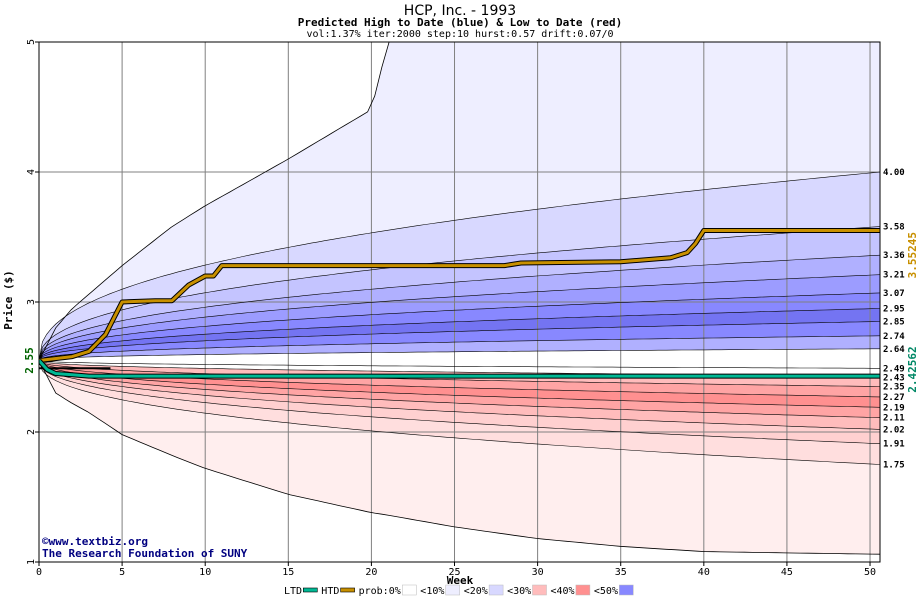 Image resolution: width=920 pixels, height=600 pixels. Describe the element at coordinates (894, 466) in the screenshot. I see `quantile-end-label: 1.75` at that location.